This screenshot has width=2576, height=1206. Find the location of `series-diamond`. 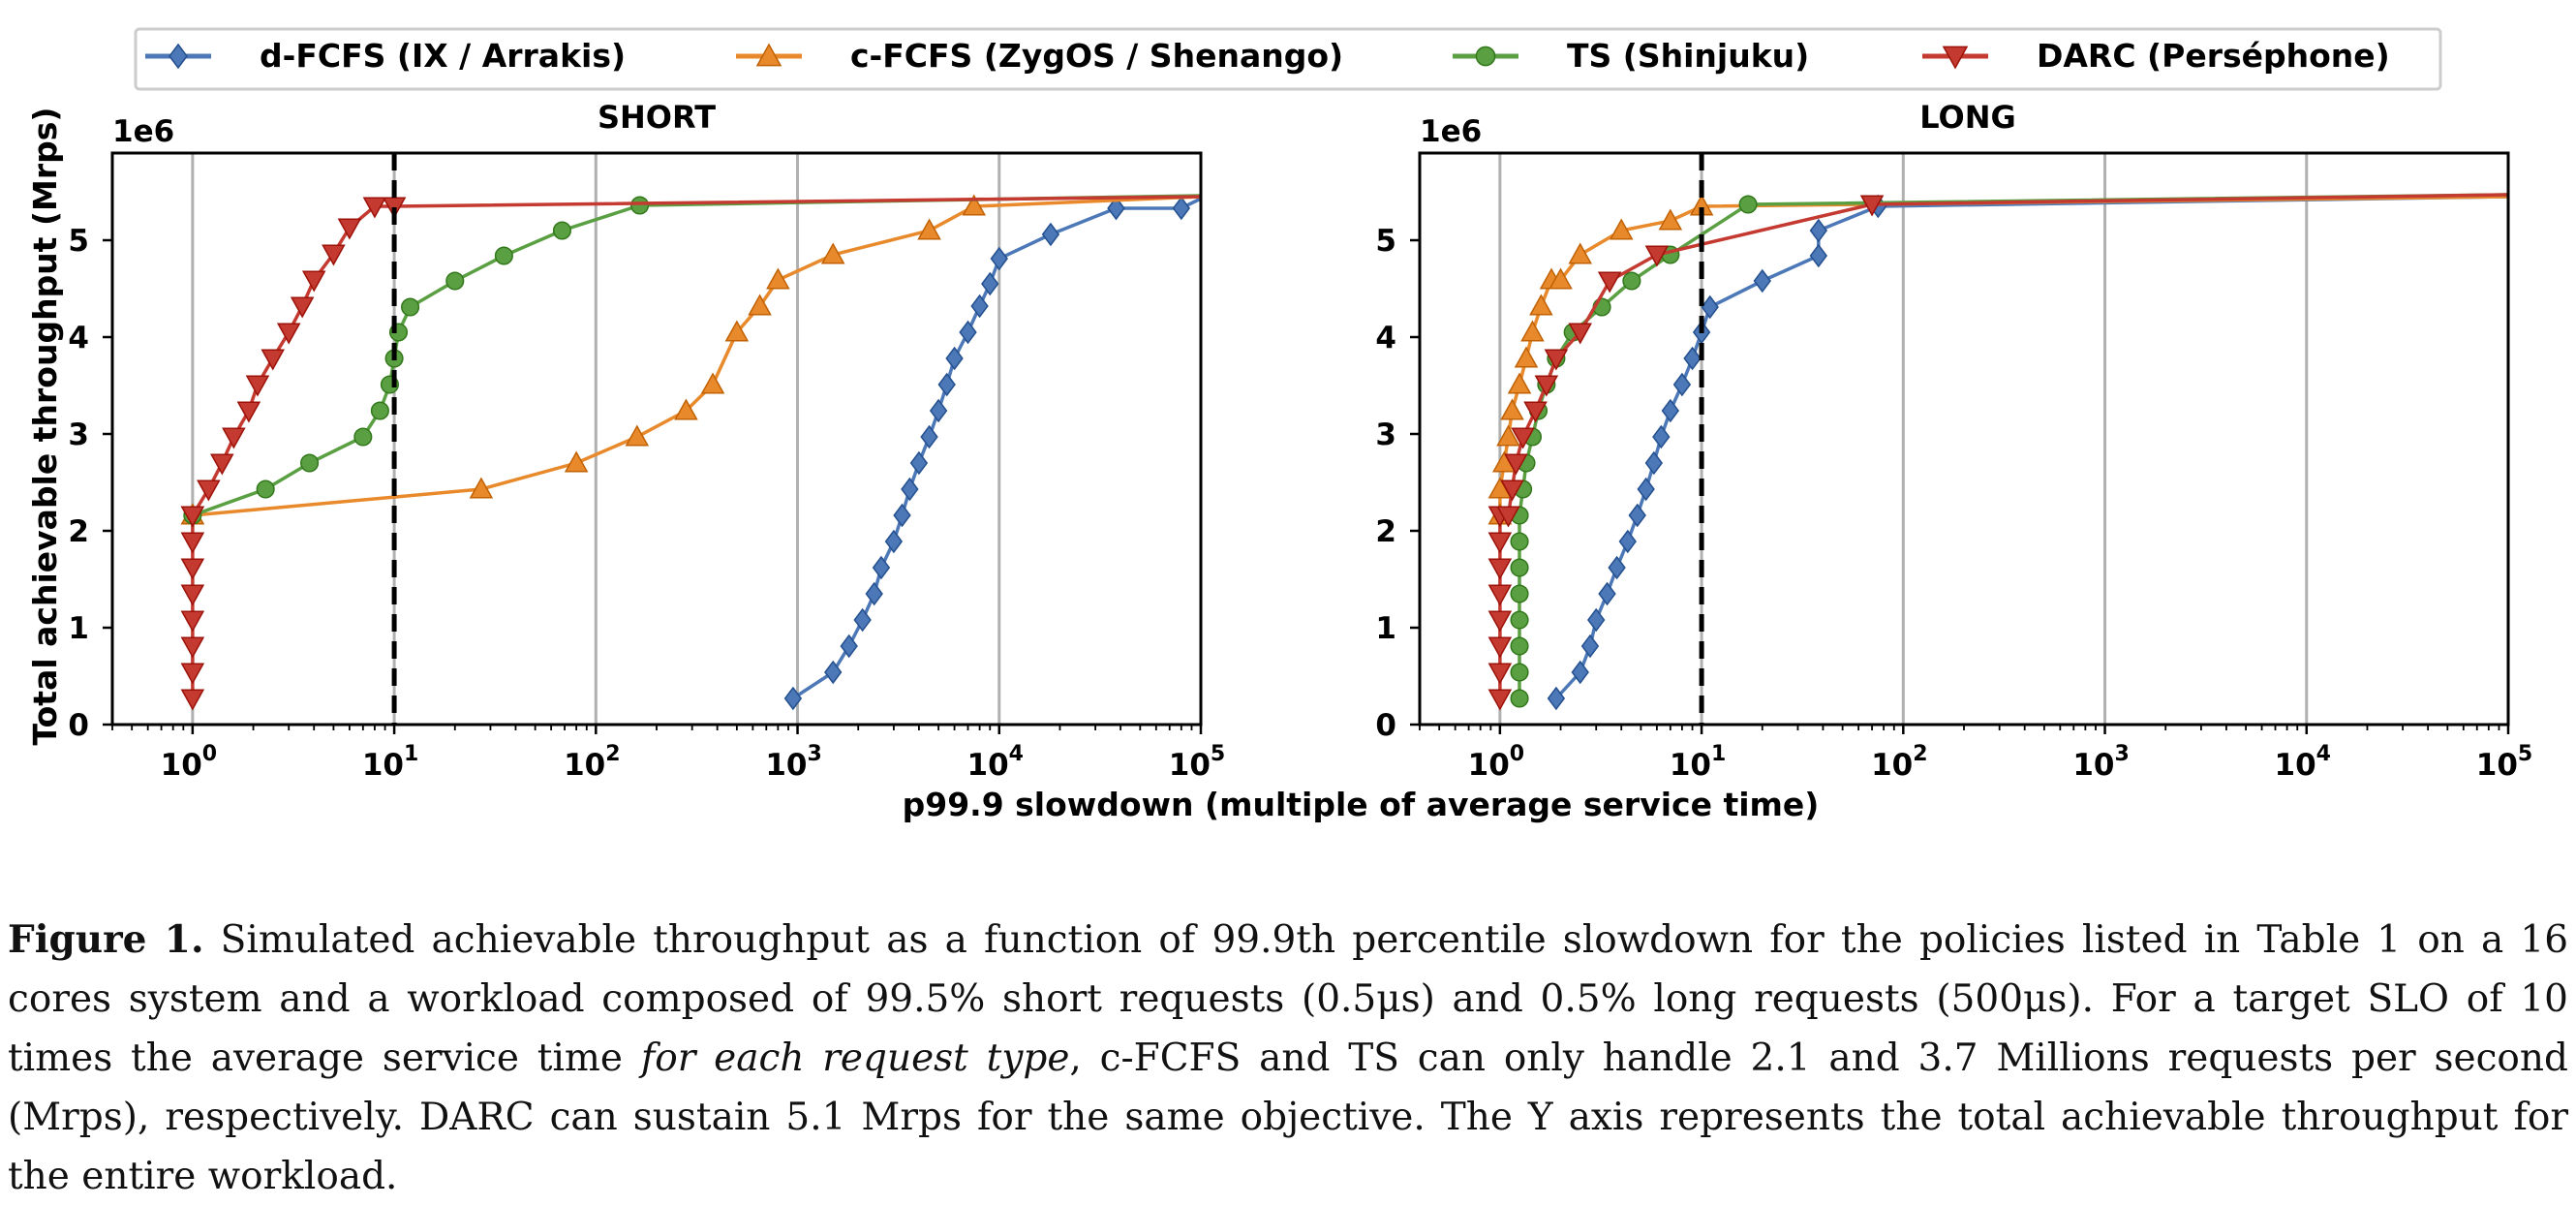

series-diamond is located at coordinates (992, 453).